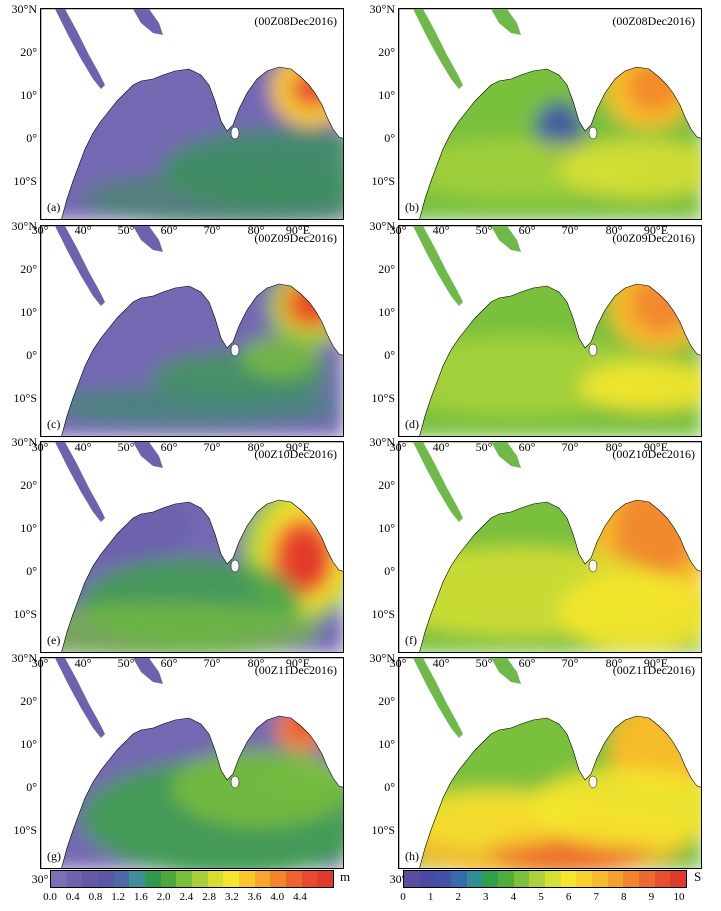 This screenshot has width=721, height=911. What do you see at coordinates (54, 207) in the screenshot?
I see `panel-letter: (a)` at bounding box center [54, 207].